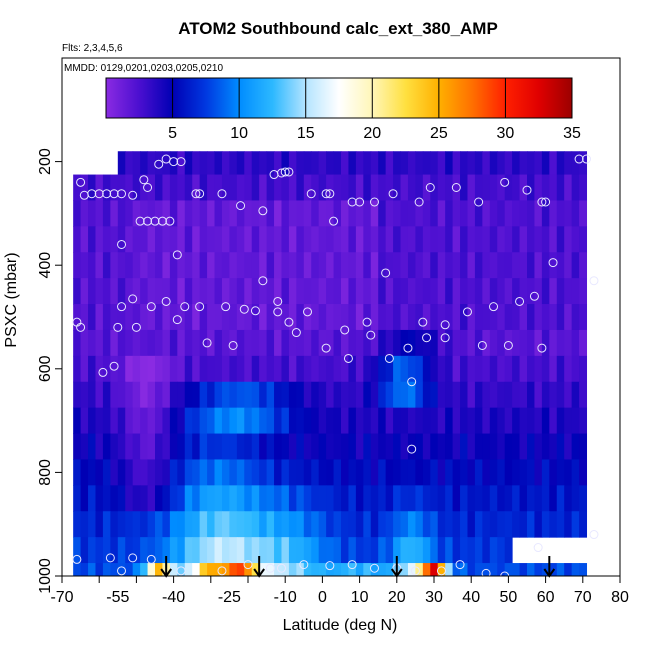  Describe the element at coordinates (339, 98) in the screenshot. I see `colorbar-gradient` at that location.